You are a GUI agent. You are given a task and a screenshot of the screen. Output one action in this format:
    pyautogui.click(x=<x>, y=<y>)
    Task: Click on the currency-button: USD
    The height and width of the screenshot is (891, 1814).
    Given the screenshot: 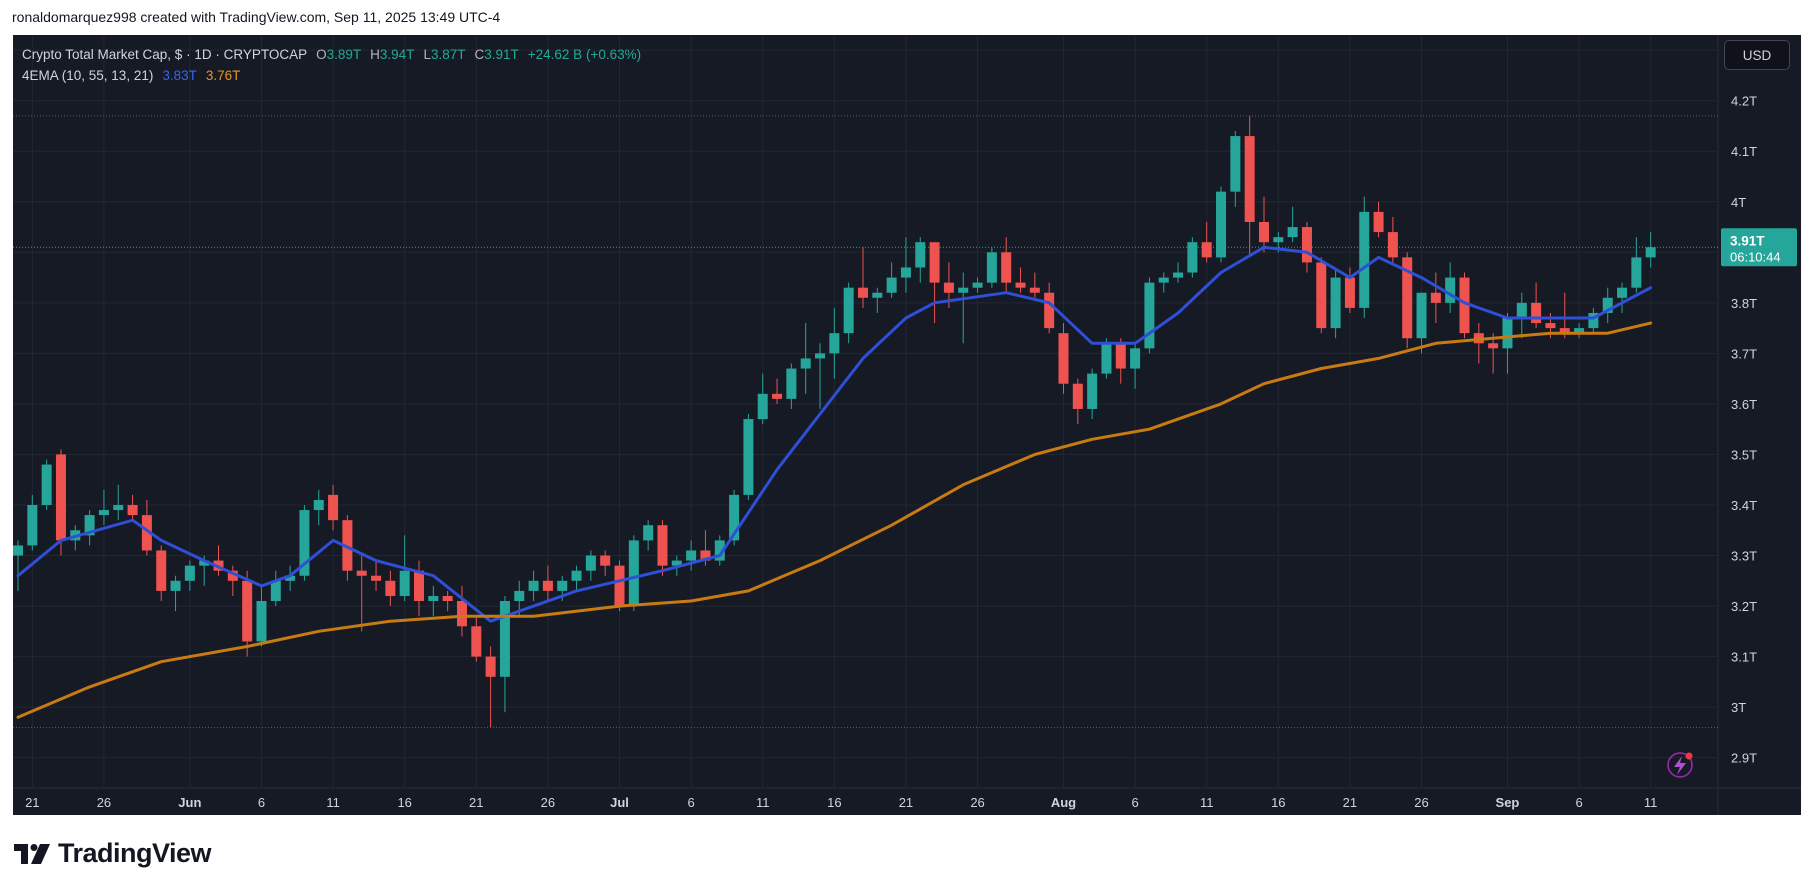 What is the action you would take?
    pyautogui.click(x=1757, y=55)
    